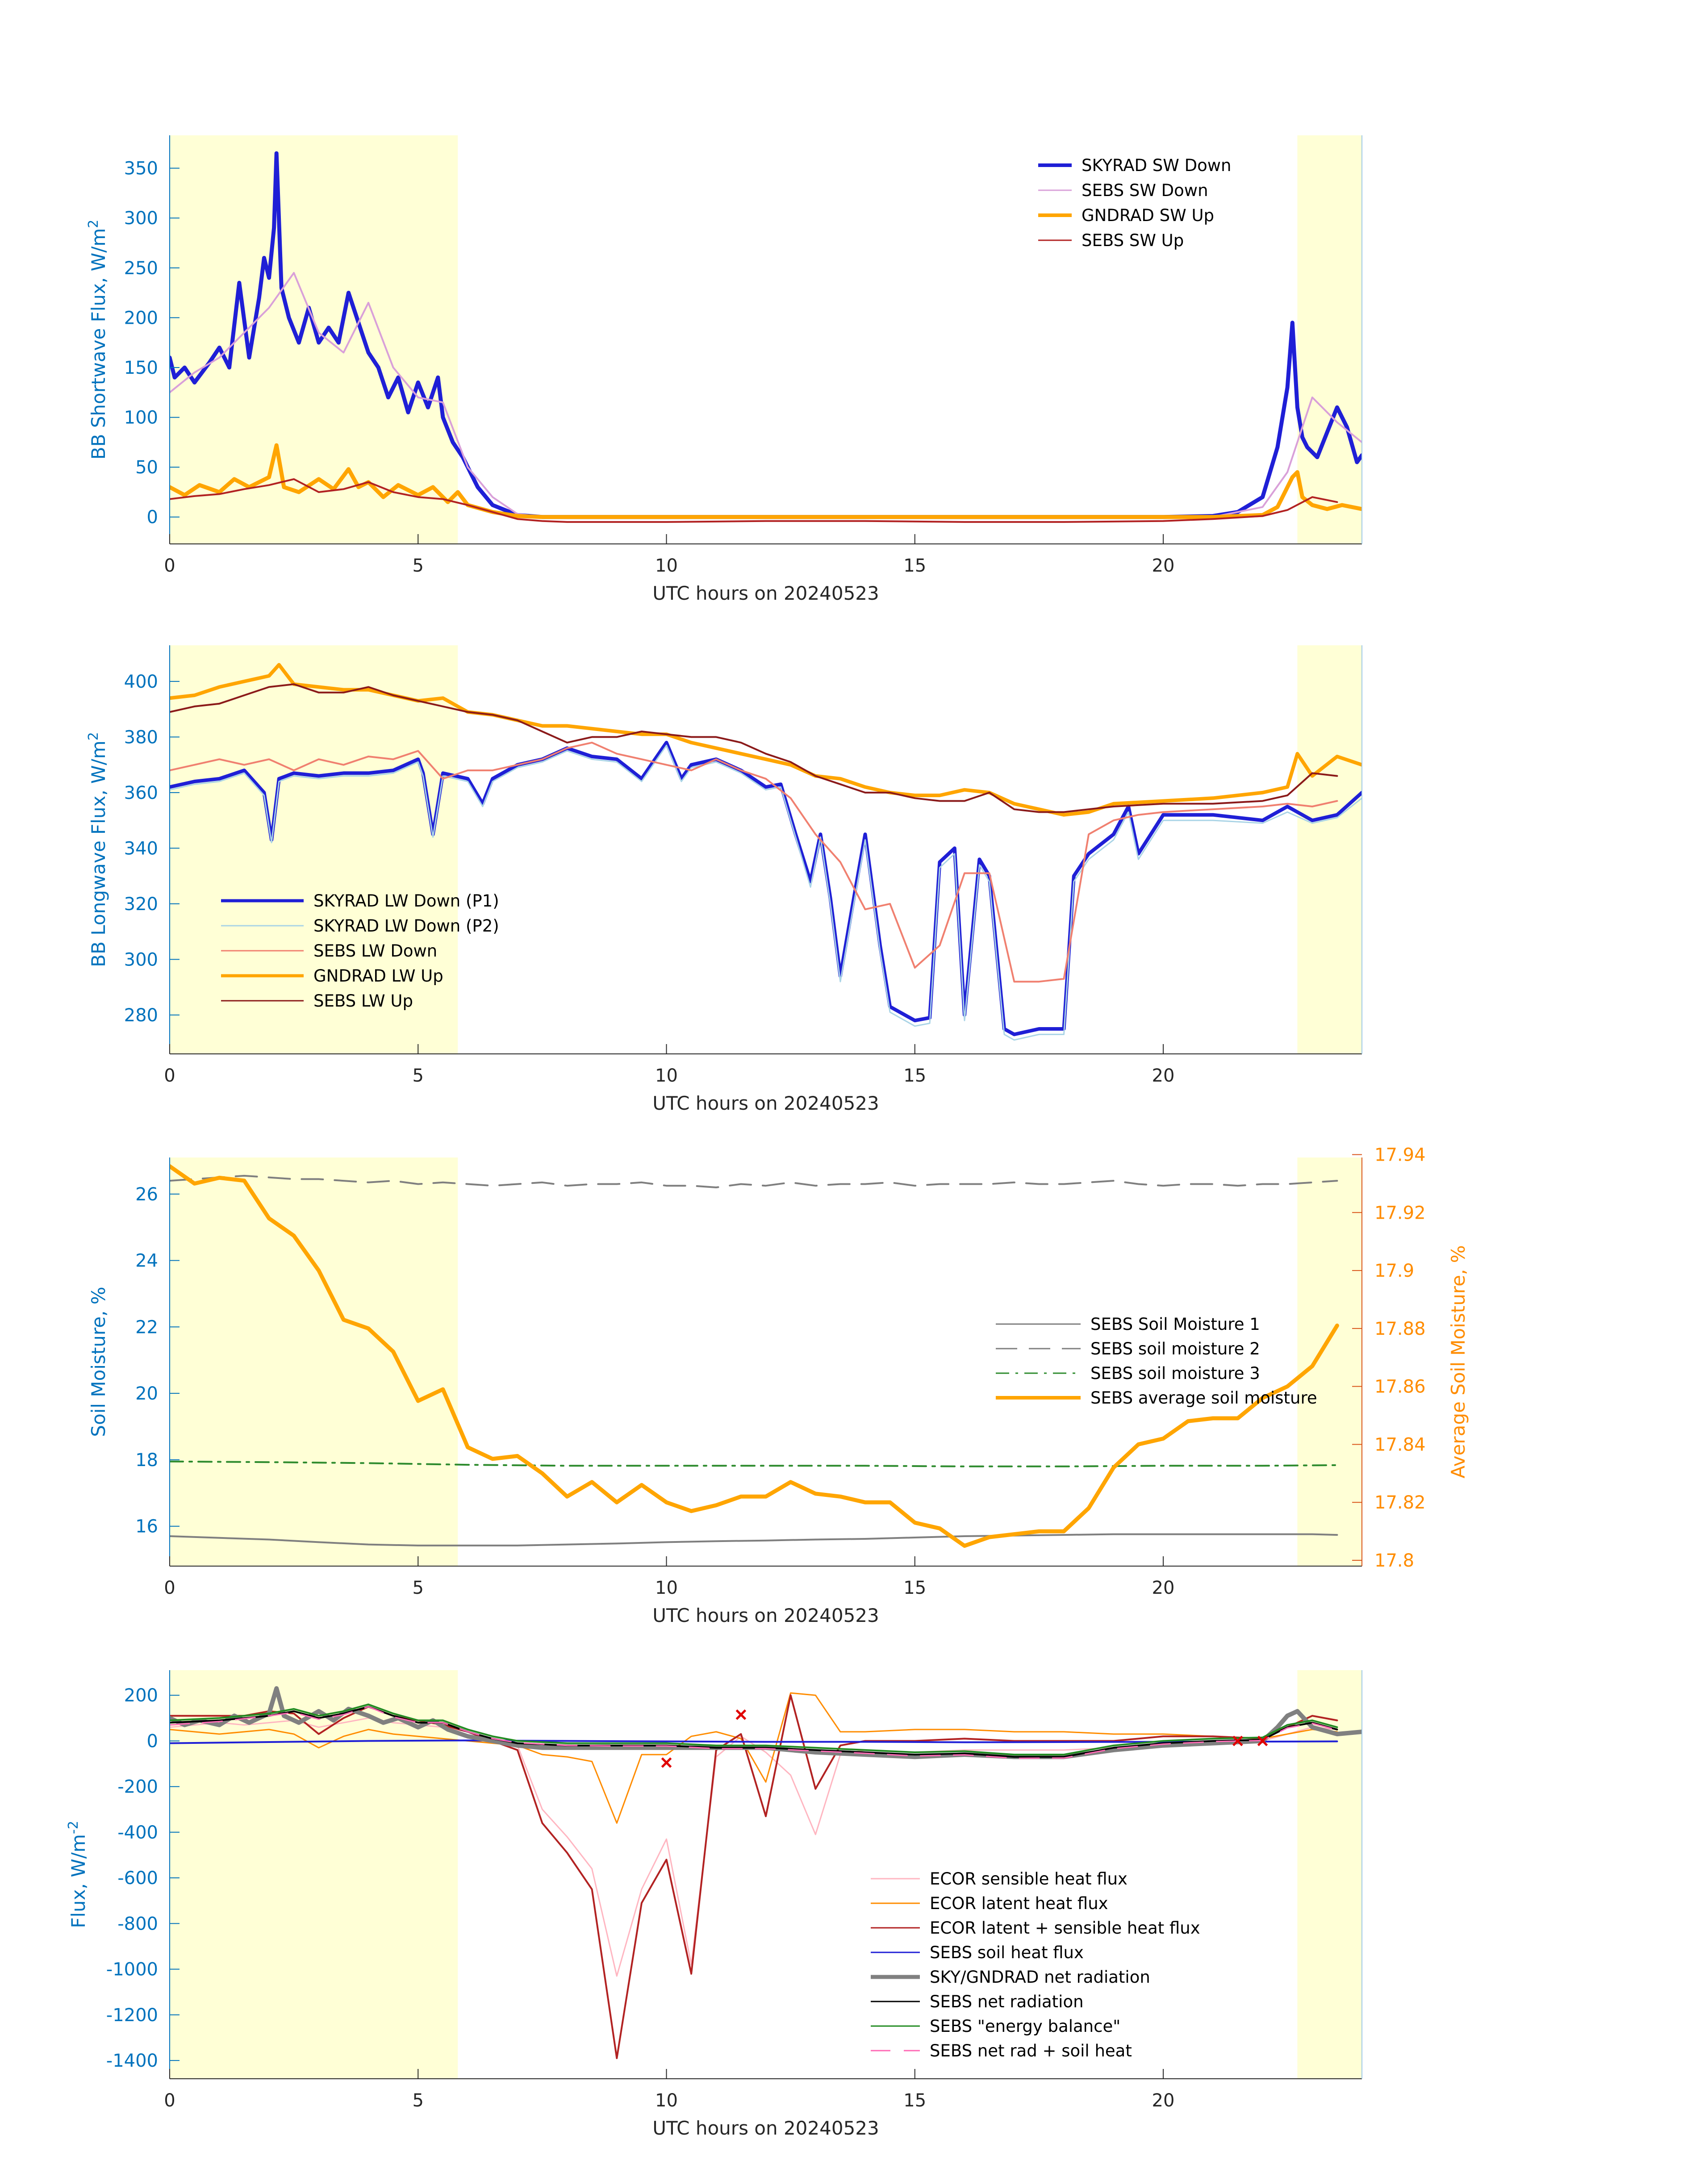 This screenshot has width=1708, height=2177. I want to click on legend-label: ECOR sensible heat flux, so click(1029, 1879).